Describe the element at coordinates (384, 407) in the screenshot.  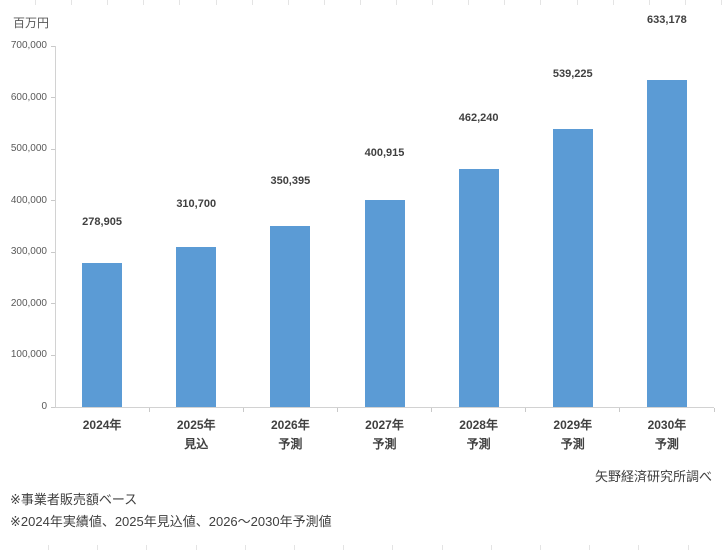
I see `x-axis-line` at that location.